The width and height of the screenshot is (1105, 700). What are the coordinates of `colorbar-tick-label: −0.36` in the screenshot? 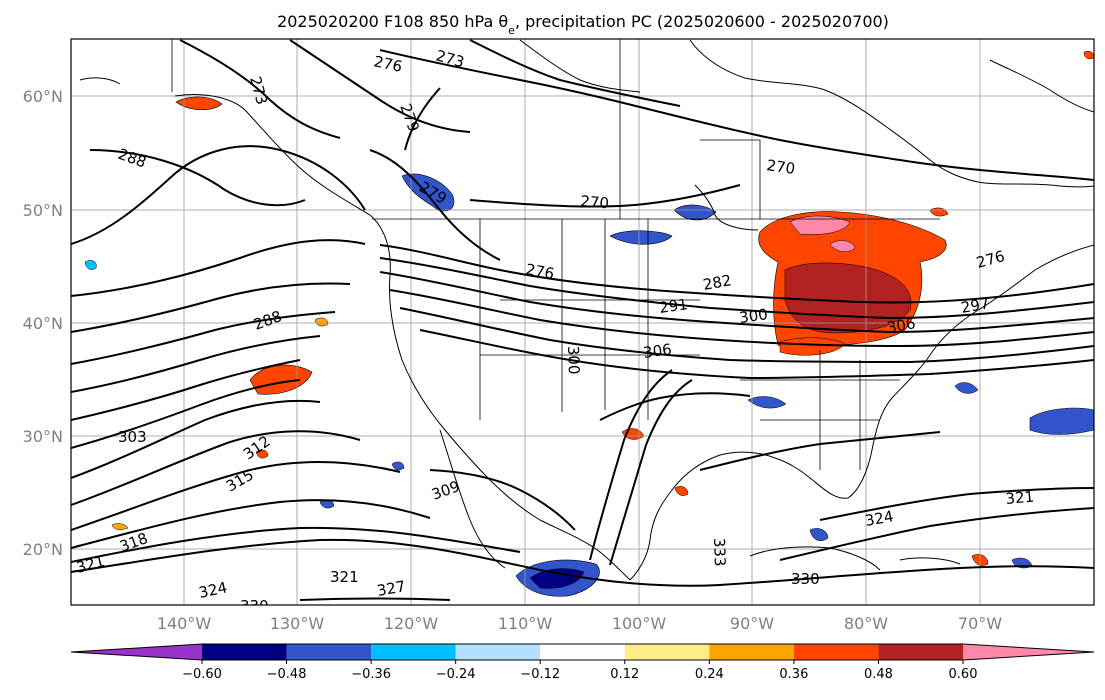 It's located at (371, 674).